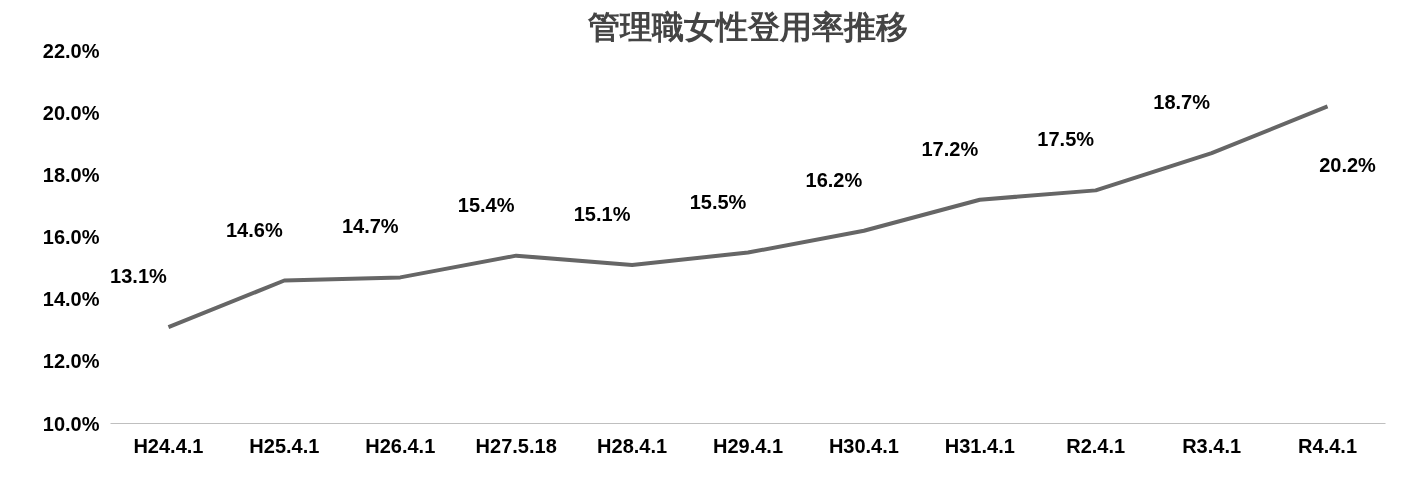 This screenshot has width=1421, height=479. Describe the element at coordinates (1182, 102) in the screenshot. I see `data-label: 18.7%` at that location.